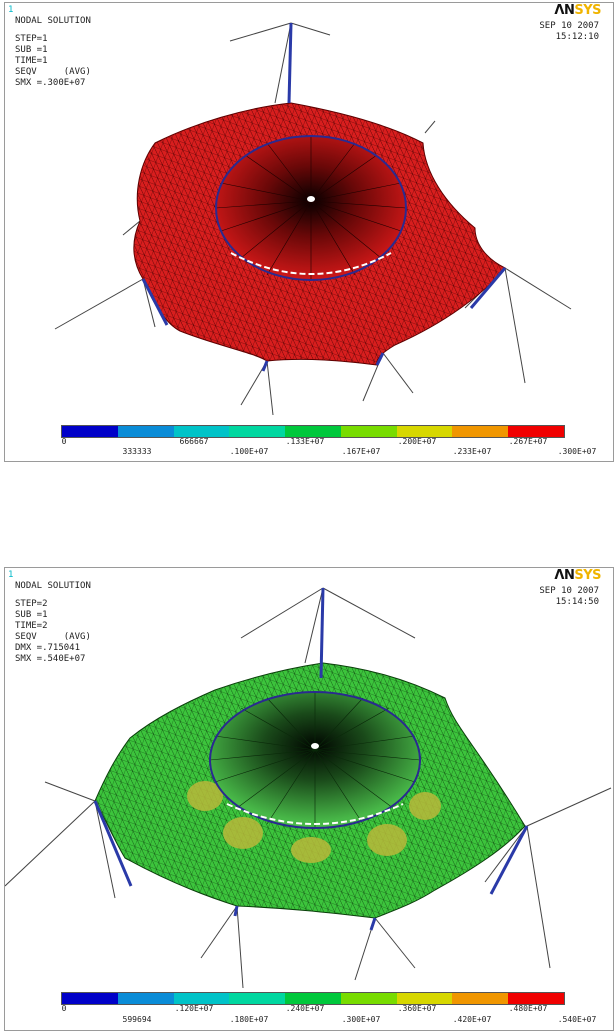 Image resolution: width=615 pixels, height=1033 pixels. What do you see at coordinates (417, 1008) in the screenshot?
I see `legend-label: .360E+07` at bounding box center [417, 1008].